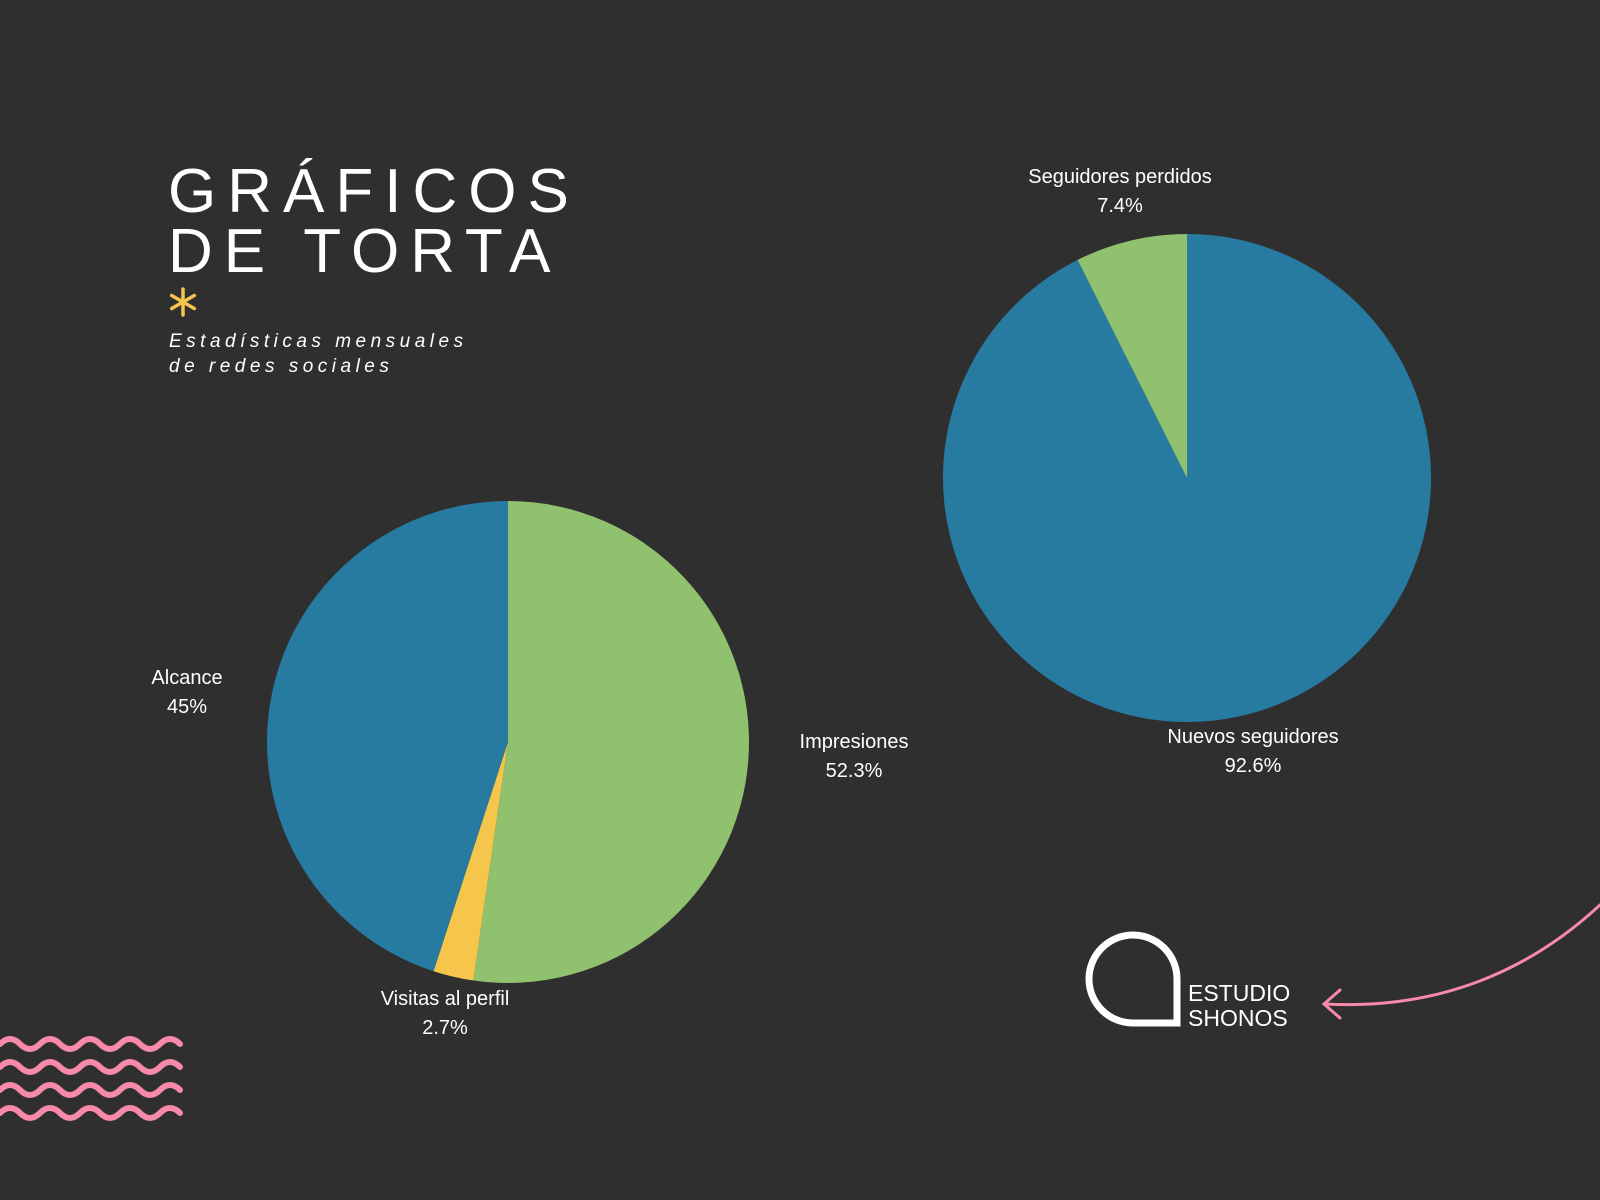  Describe the element at coordinates (1239, 993) in the screenshot. I see `logo-text: ESTUDIO` at that location.